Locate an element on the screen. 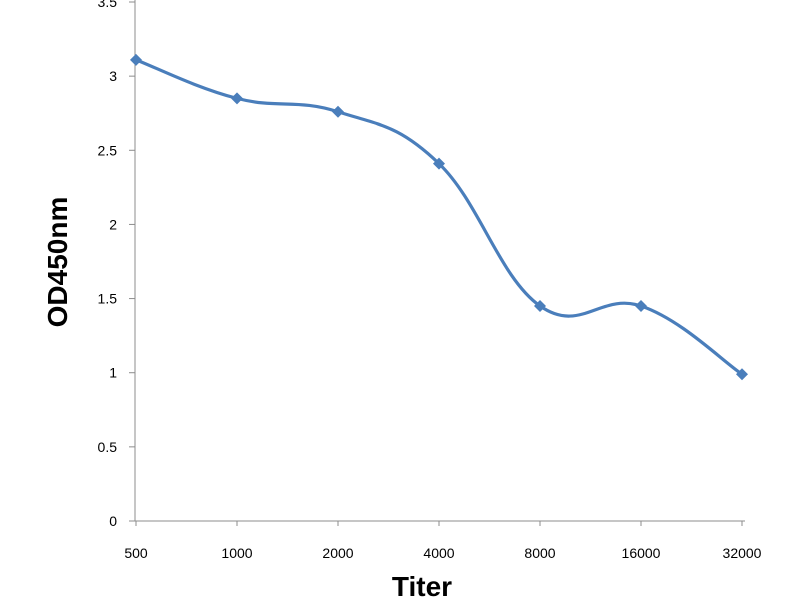 This screenshot has width=800, height=600. y-tick-label: 0.5 is located at coordinates (108, 447).